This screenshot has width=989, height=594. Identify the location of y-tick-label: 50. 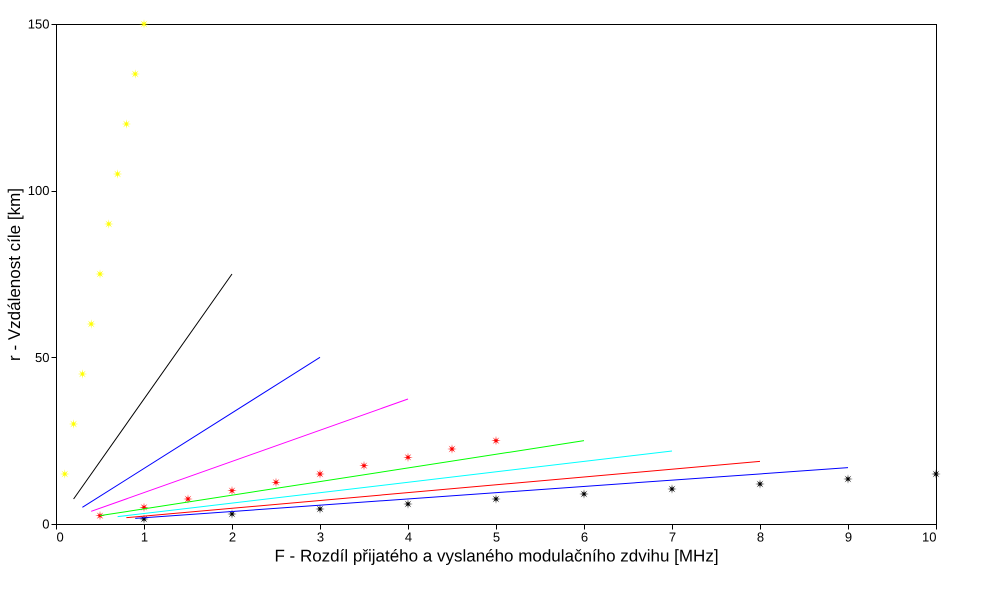
(42, 357).